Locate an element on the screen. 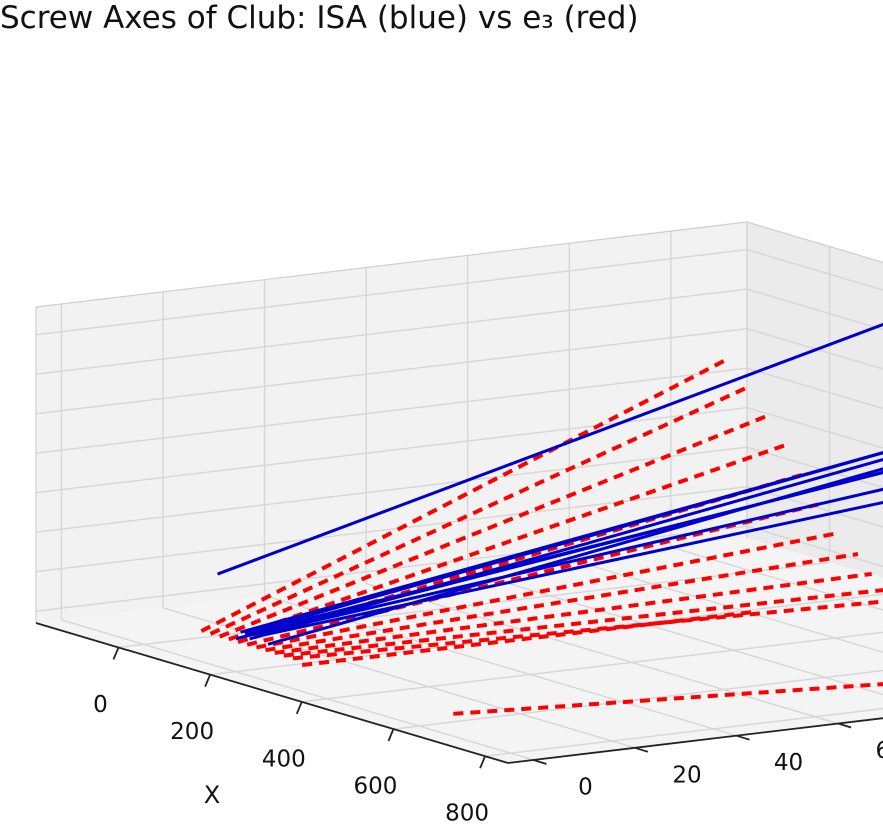 The height and width of the screenshot is (827, 883). y-tick-label: 0 is located at coordinates (585, 787).